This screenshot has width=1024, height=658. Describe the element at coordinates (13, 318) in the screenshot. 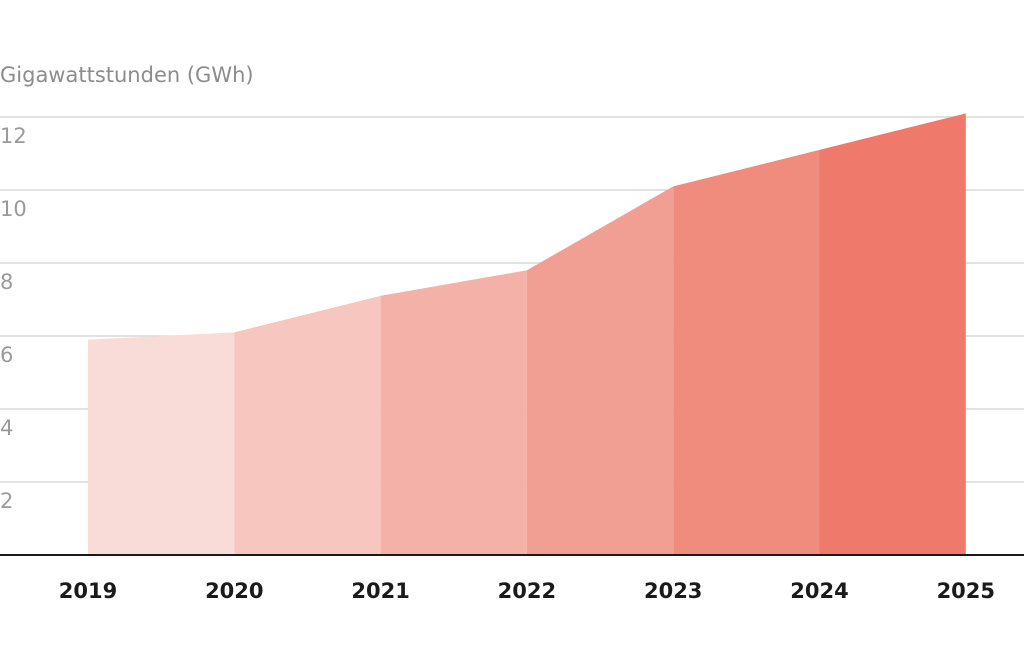

I see `y-tick-labels: 12 10 8 6 4 2` at that location.